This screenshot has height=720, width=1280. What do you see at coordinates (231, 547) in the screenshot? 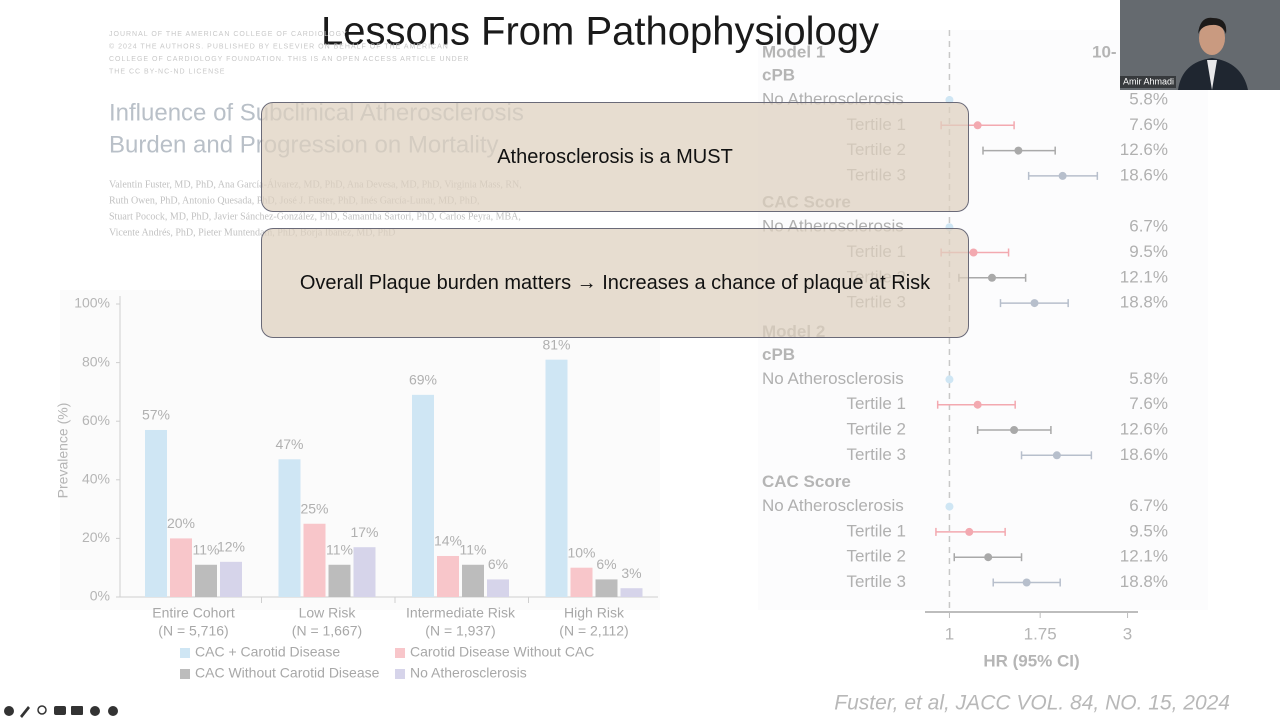
I see `bar-value-label: 12%` at bounding box center [231, 547].